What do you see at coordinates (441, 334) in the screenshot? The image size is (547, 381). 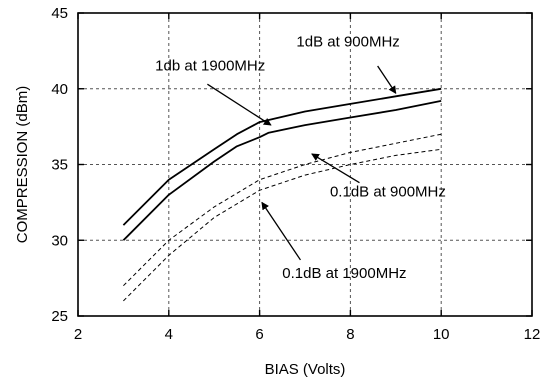 I see `x-tick-label: 10` at bounding box center [441, 334].